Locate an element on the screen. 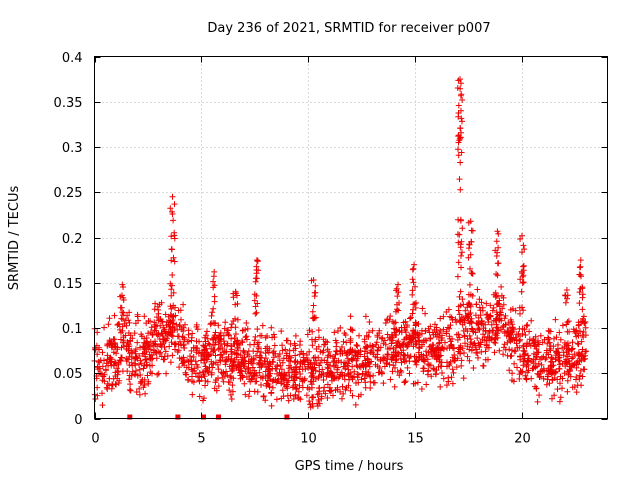 The width and height of the screenshot is (640, 480). x-tick-label: 5 is located at coordinates (201, 439).